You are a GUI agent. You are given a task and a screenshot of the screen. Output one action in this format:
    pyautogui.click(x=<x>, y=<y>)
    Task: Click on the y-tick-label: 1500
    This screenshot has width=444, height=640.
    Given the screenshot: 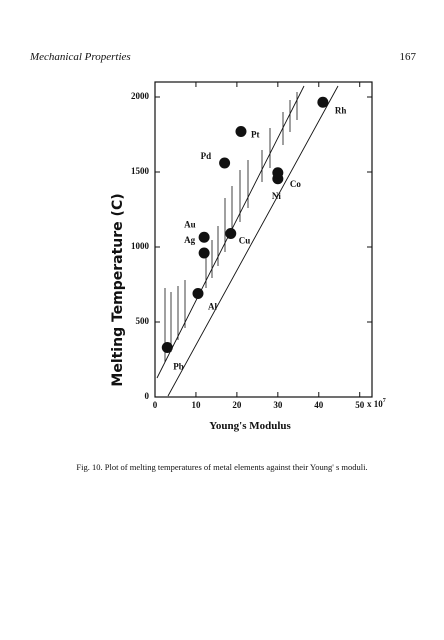 What is the action you would take?
    pyautogui.click(x=140, y=171)
    